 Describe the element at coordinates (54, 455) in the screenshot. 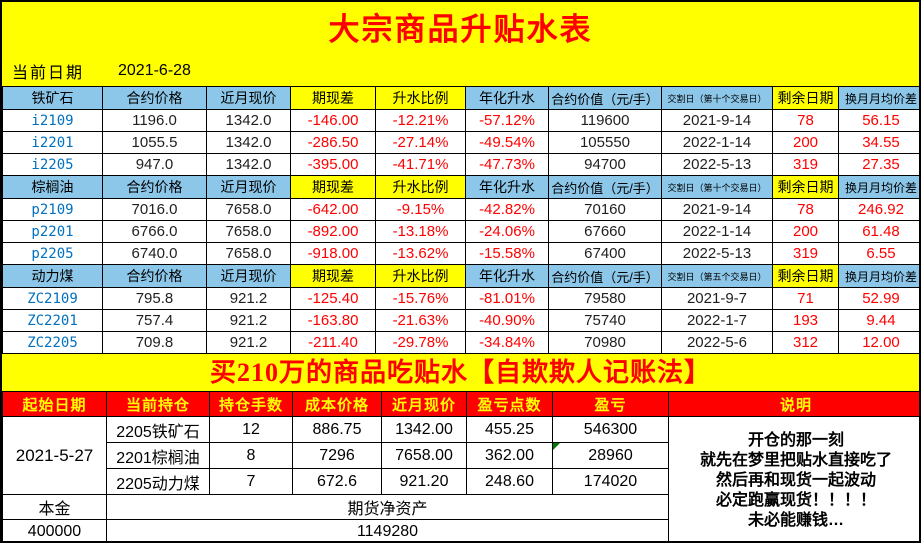

I see `start-date-cell: 2021-5-27` at that location.